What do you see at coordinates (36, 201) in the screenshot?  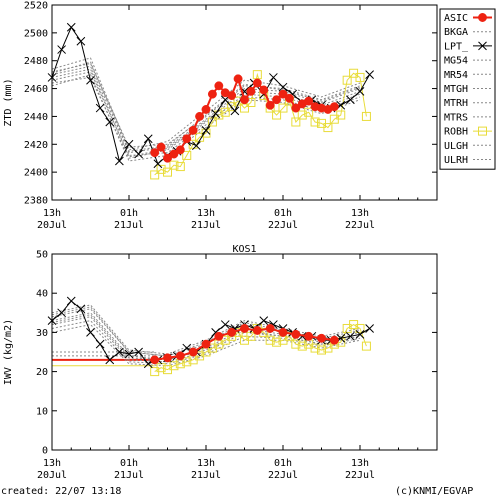 I see `ztd-y-tick-label: 2380` at bounding box center [36, 201].